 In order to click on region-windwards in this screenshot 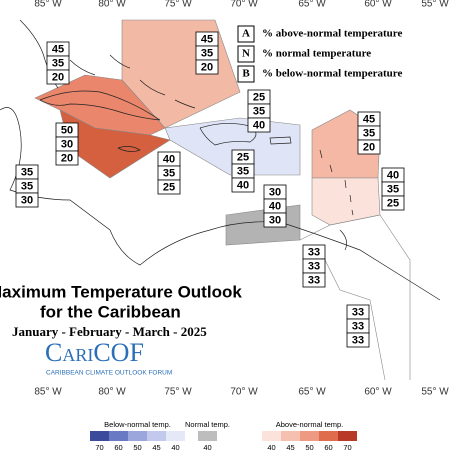, I will do `click(346, 201)`.